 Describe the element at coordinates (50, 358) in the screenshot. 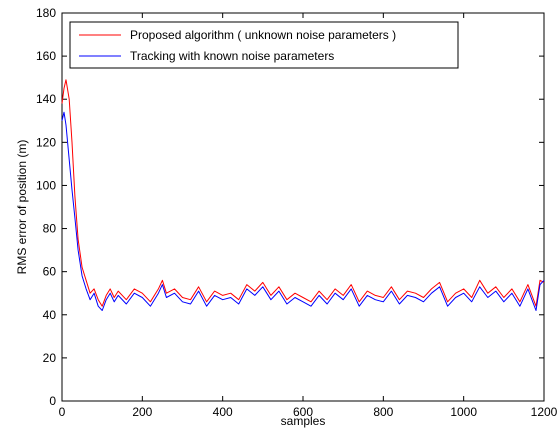

I see `y-tick-label: 20` at that location.